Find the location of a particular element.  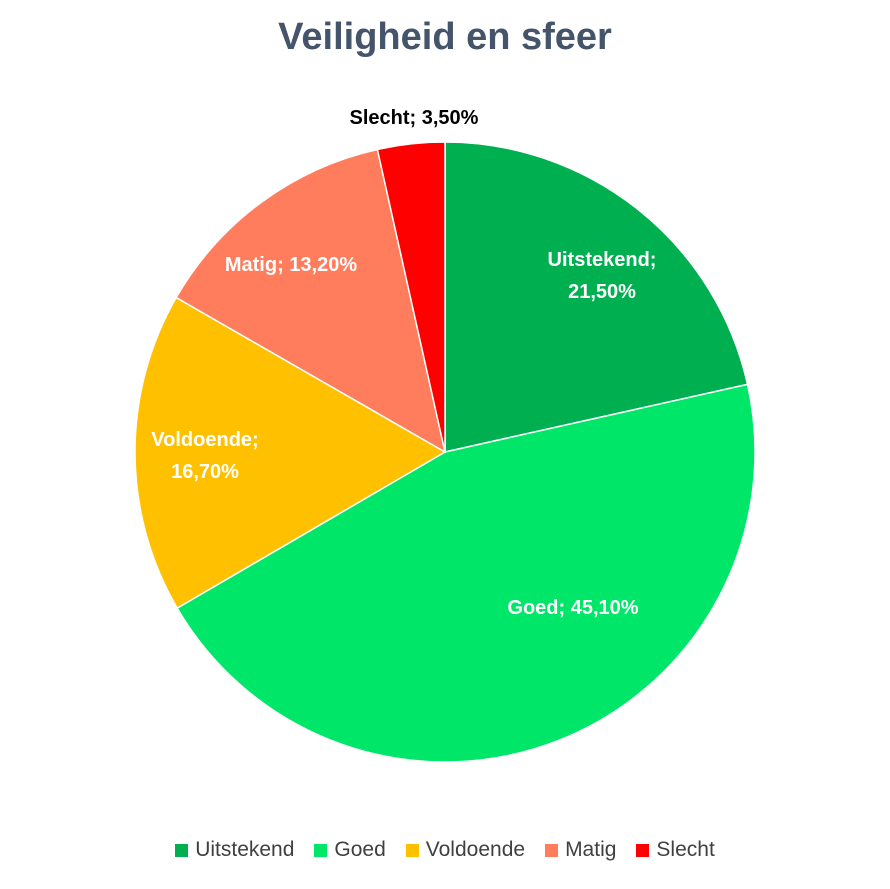

slice-label-matig: Matig; 13,20% is located at coordinates (291, 265).